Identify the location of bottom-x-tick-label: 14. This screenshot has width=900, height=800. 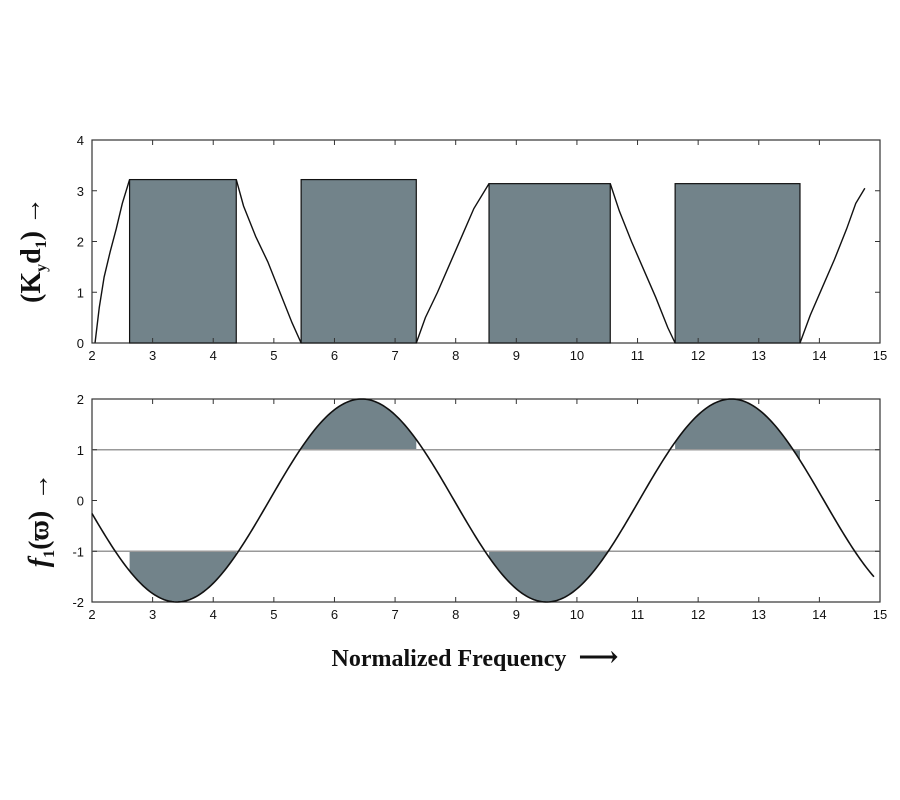
(819, 614).